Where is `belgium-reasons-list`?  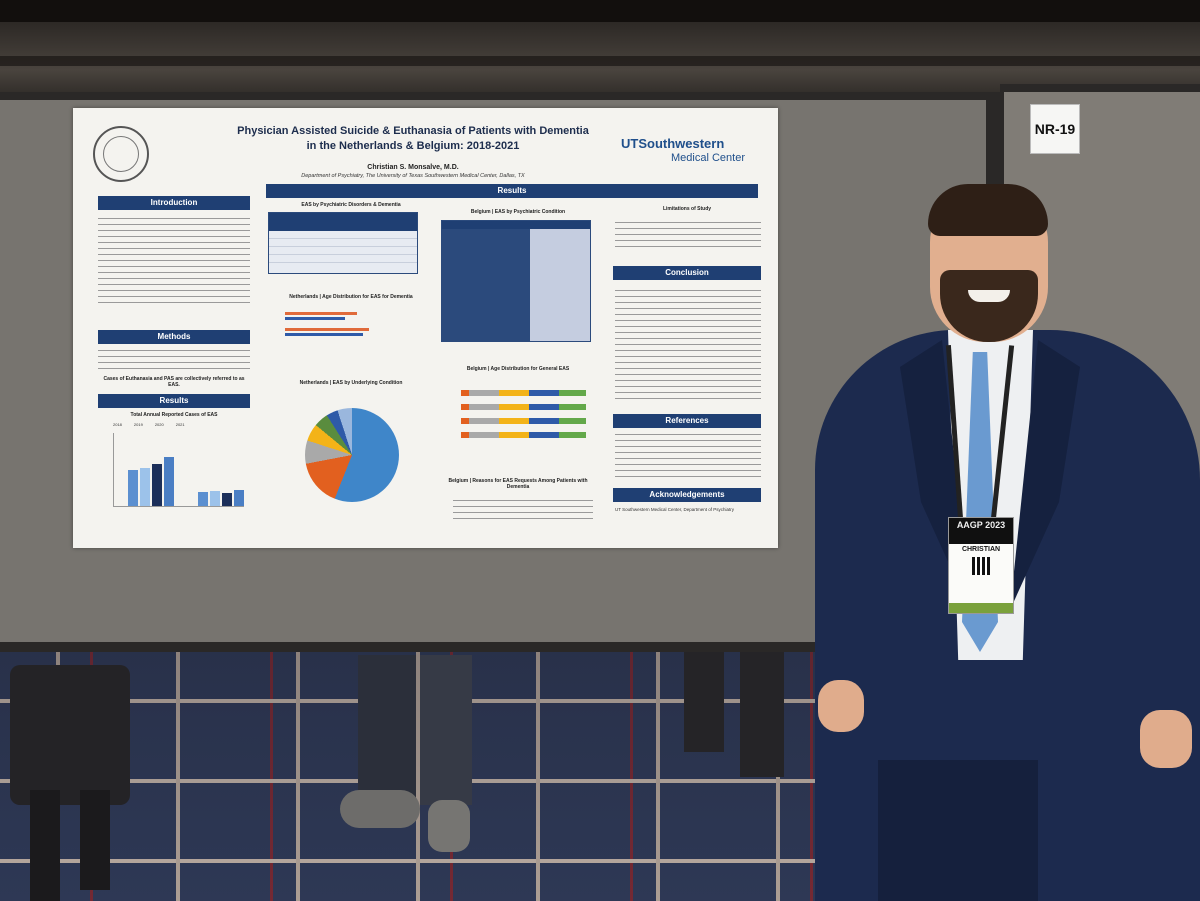
belgium-reasons-list is located at coordinates (523, 510).